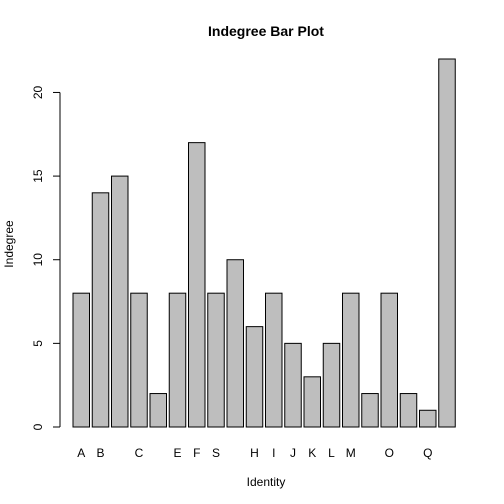 The width and height of the screenshot is (504, 504). What do you see at coordinates (177, 453) in the screenshot?
I see `x-tick-label-E: E` at bounding box center [177, 453].